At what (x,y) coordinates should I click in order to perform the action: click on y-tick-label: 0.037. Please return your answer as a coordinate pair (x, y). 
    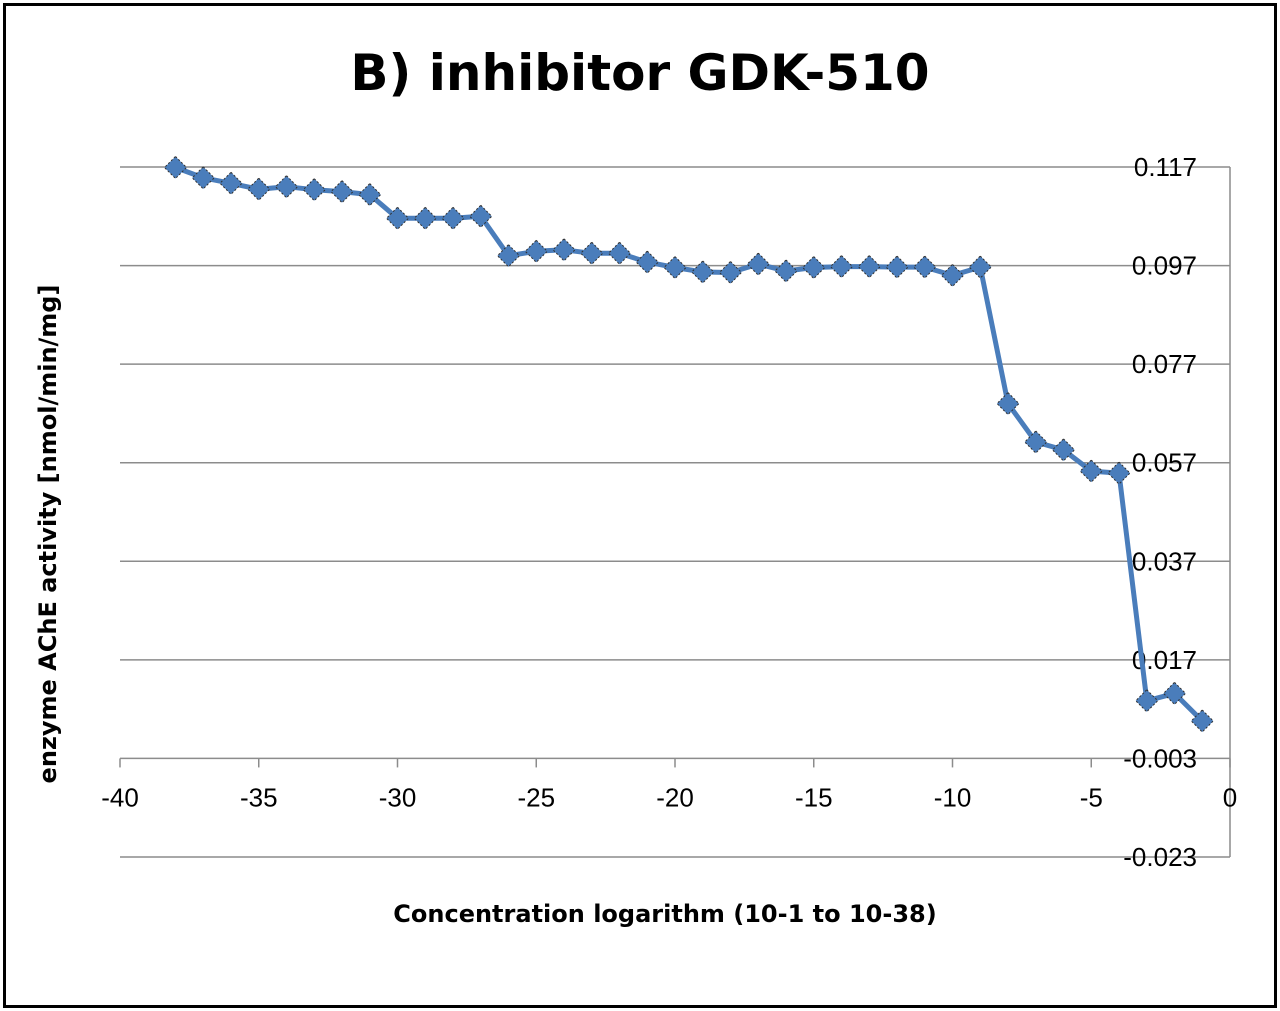
    Looking at the image, I should click on (1164, 561).